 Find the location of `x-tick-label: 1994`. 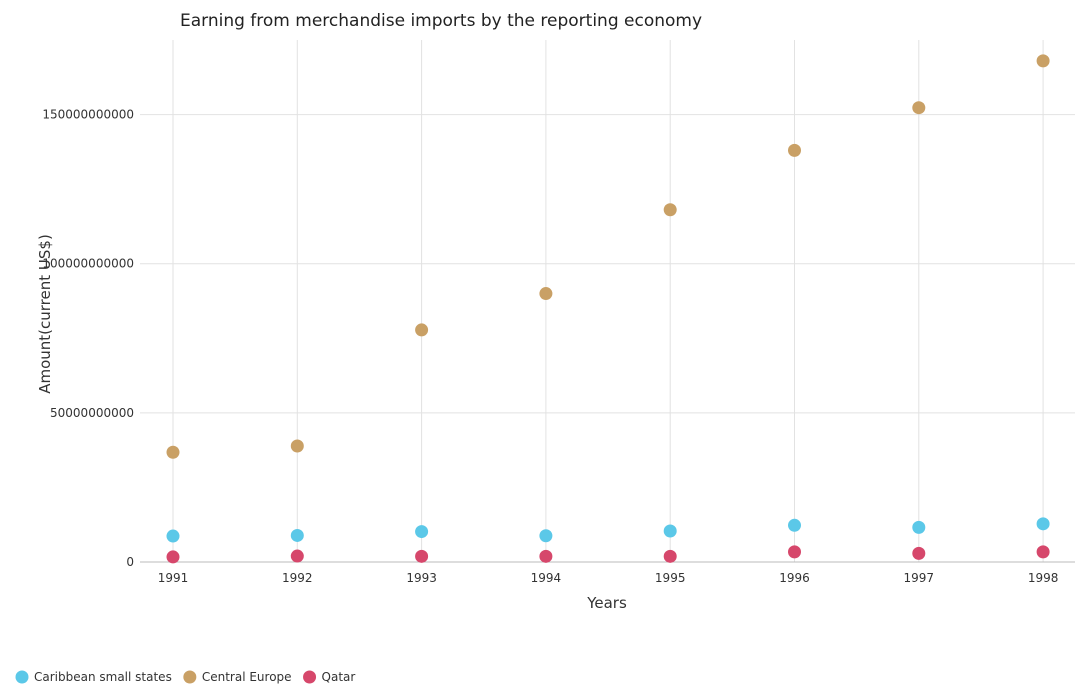

x-tick-label: 1994 is located at coordinates (546, 578).